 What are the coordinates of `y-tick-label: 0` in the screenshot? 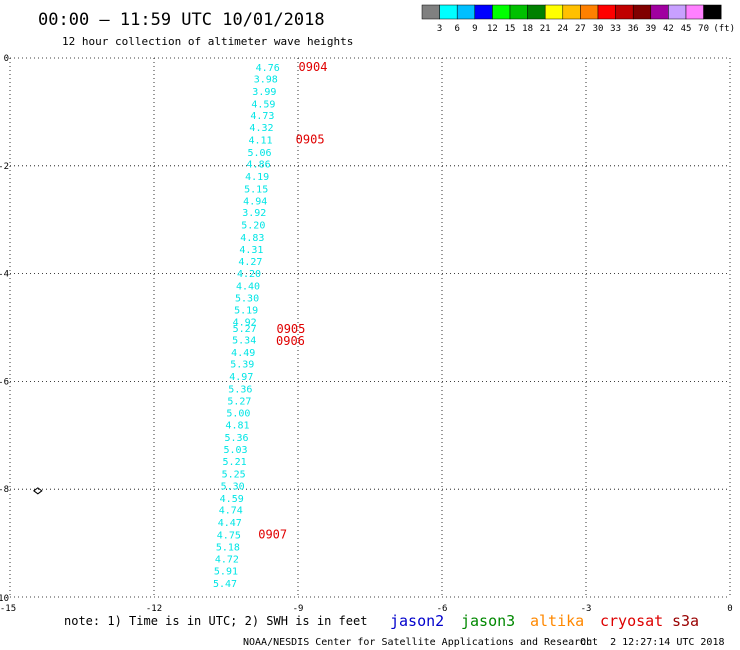 It's located at (6, 59).